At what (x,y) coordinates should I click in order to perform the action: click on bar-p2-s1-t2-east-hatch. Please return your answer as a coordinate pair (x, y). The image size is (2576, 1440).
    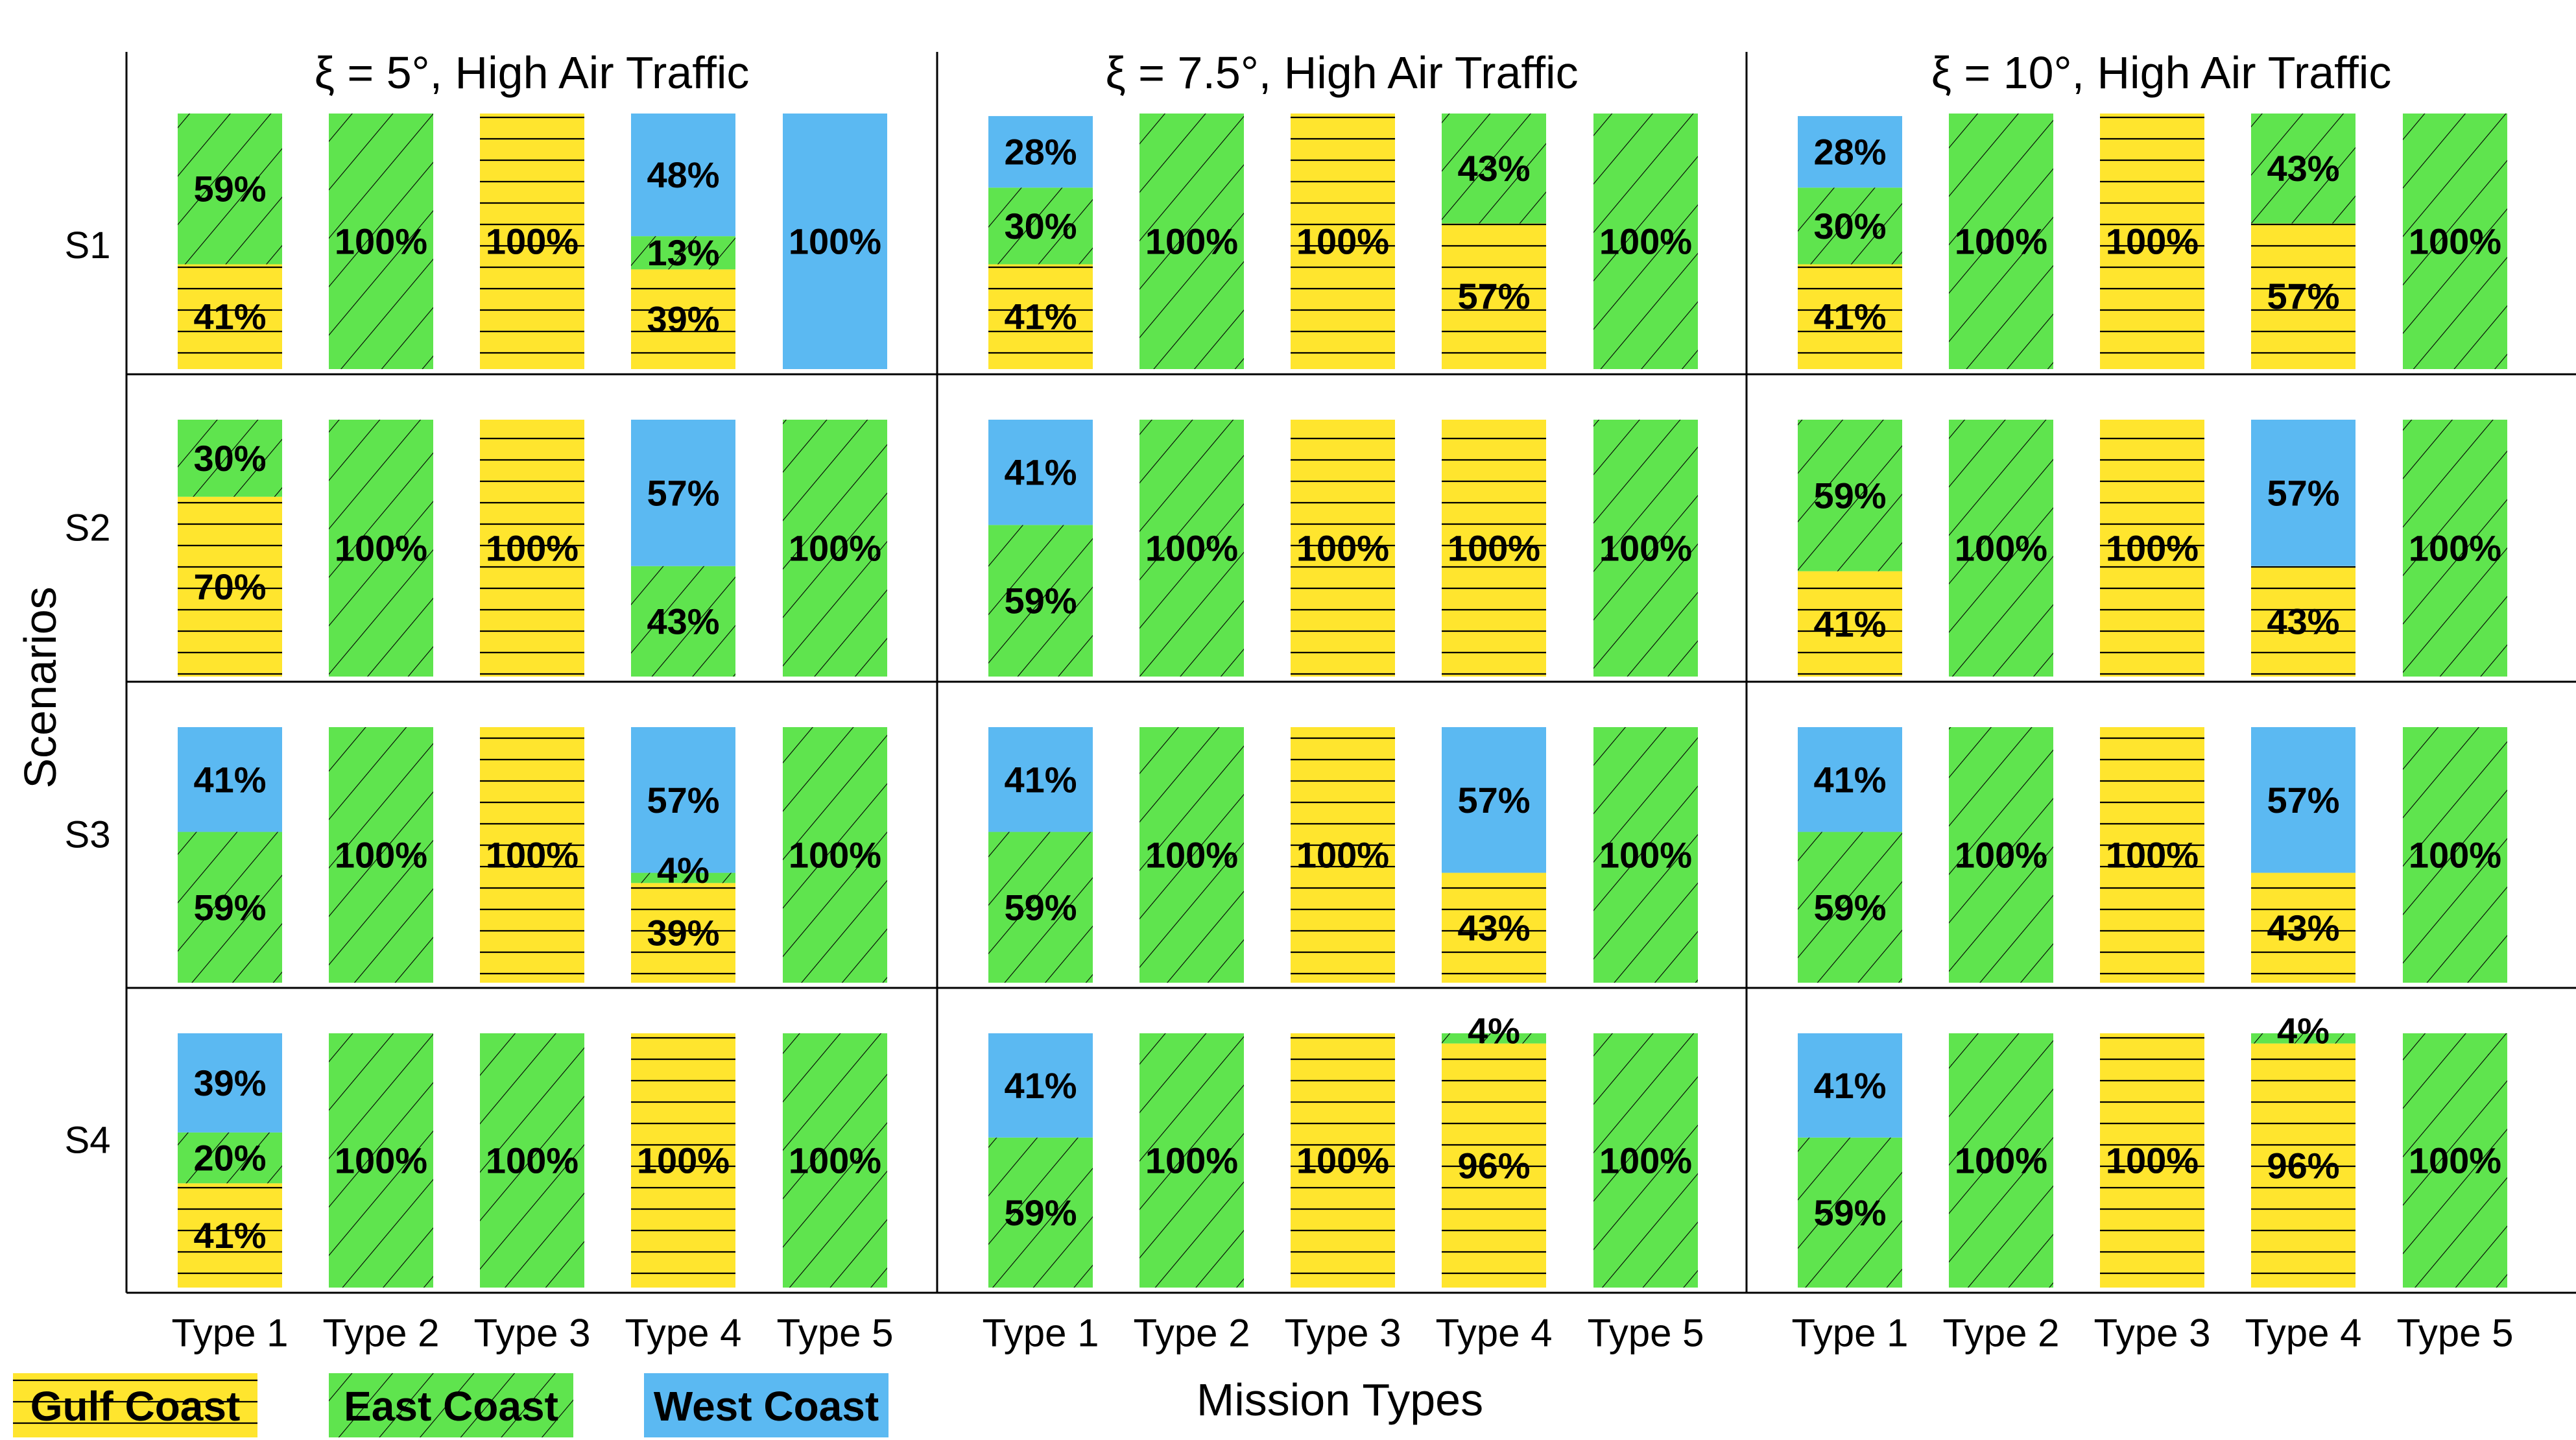
    Looking at the image, I should click on (1191, 241).